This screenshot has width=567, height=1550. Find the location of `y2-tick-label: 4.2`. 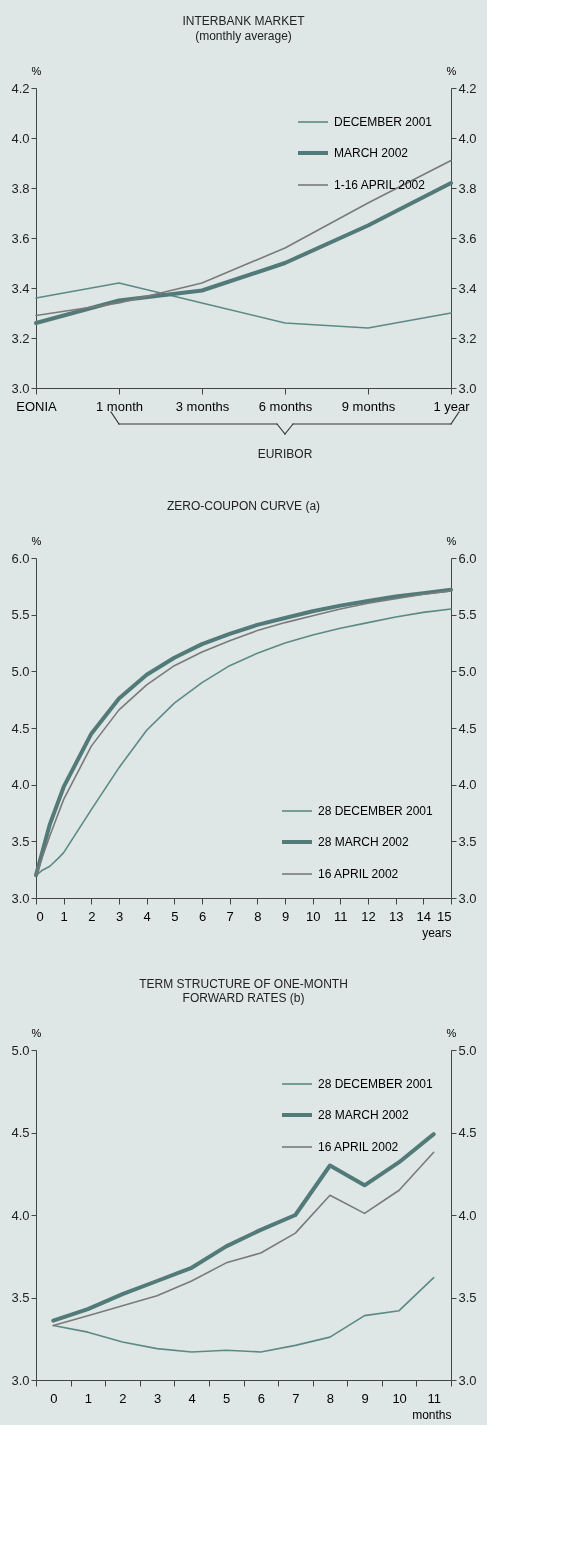

y2-tick-label: 4.2 is located at coordinates (467, 88).